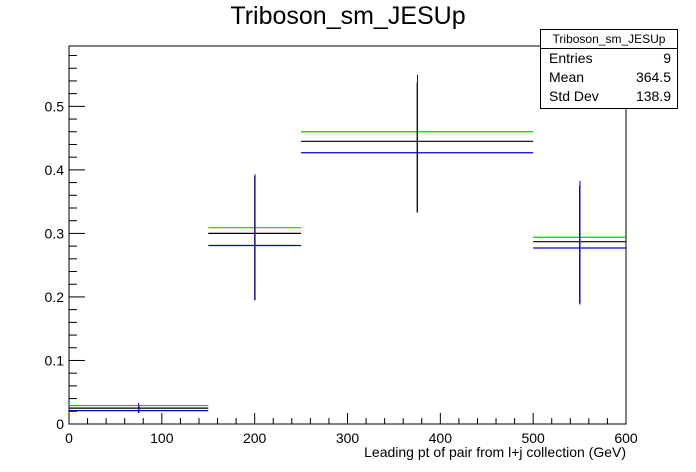 The height and width of the screenshot is (472, 696). I want to click on y-tick-label: 0.2, so click(55, 297).